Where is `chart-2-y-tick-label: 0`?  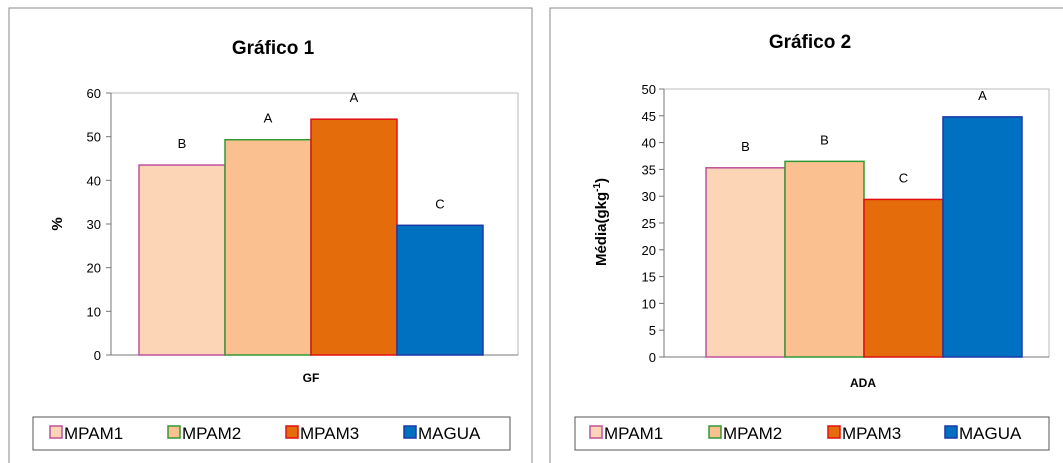 chart-2-y-tick-label: 0 is located at coordinates (652, 357).